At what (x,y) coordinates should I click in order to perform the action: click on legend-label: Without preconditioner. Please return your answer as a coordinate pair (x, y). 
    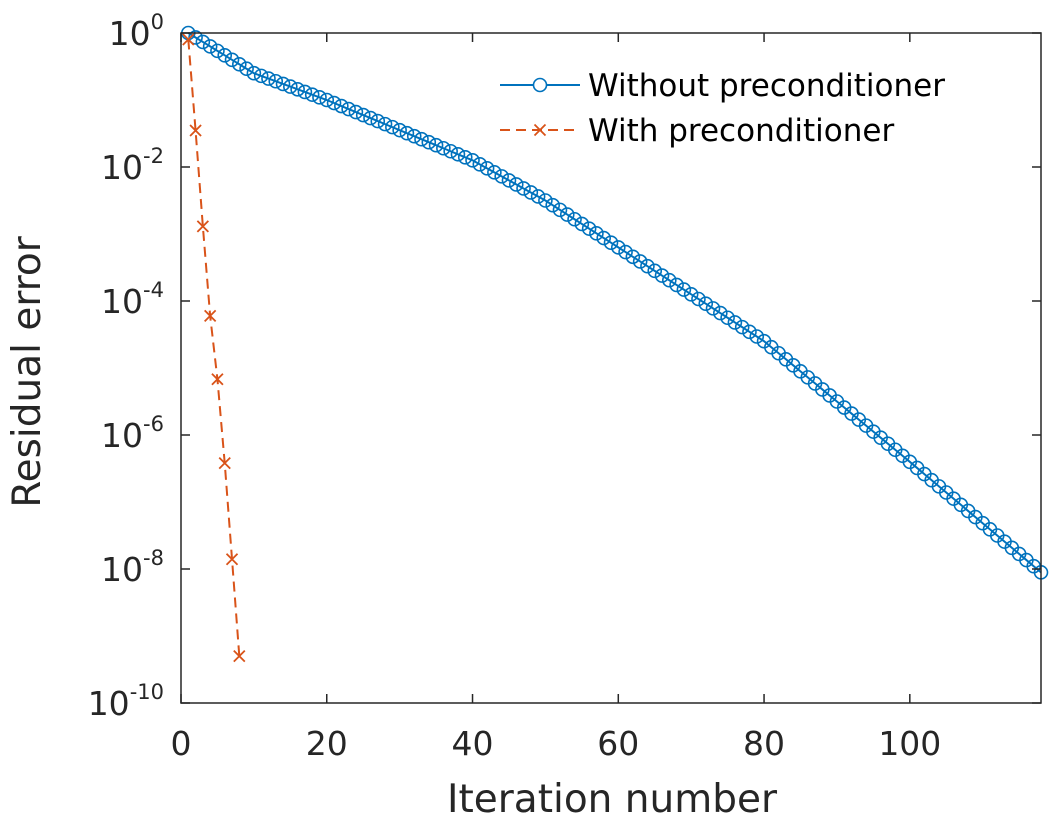
    Looking at the image, I should click on (766, 86).